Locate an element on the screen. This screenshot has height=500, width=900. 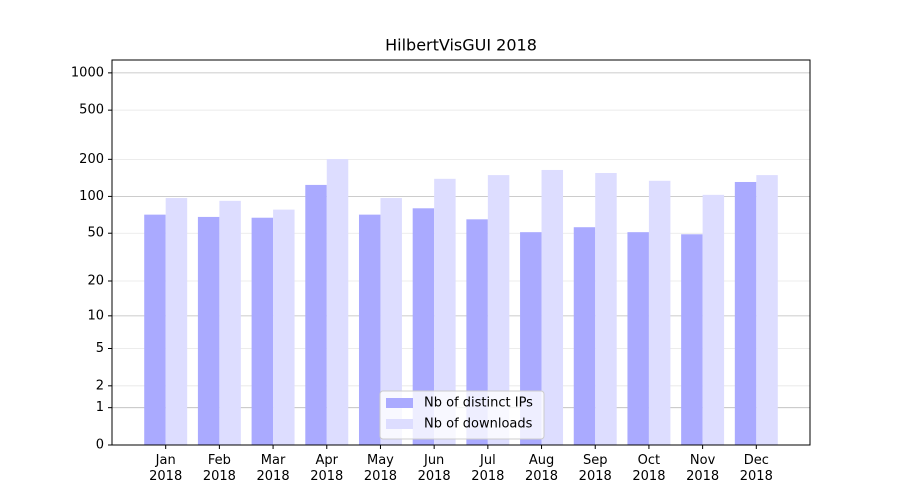
x-tick-label: Jan 2018 is located at coordinates (166, 468).